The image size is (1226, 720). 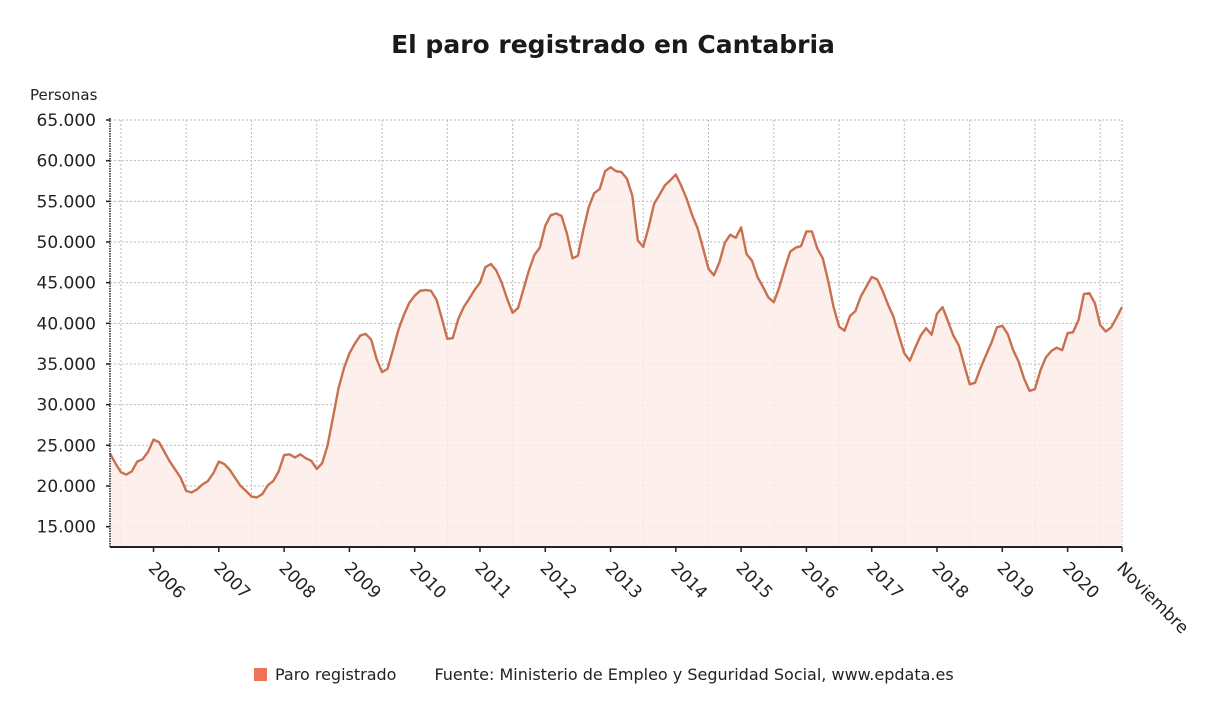 What do you see at coordinates (819, 580) in the screenshot?
I see `x-tick-label: 2016` at bounding box center [819, 580].